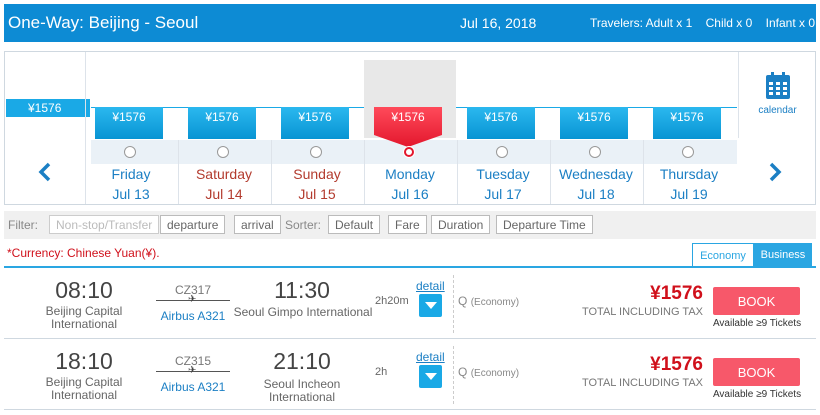  Describe the element at coordinates (354, 224) in the screenshot. I see `sort-default-button: Default` at that location.